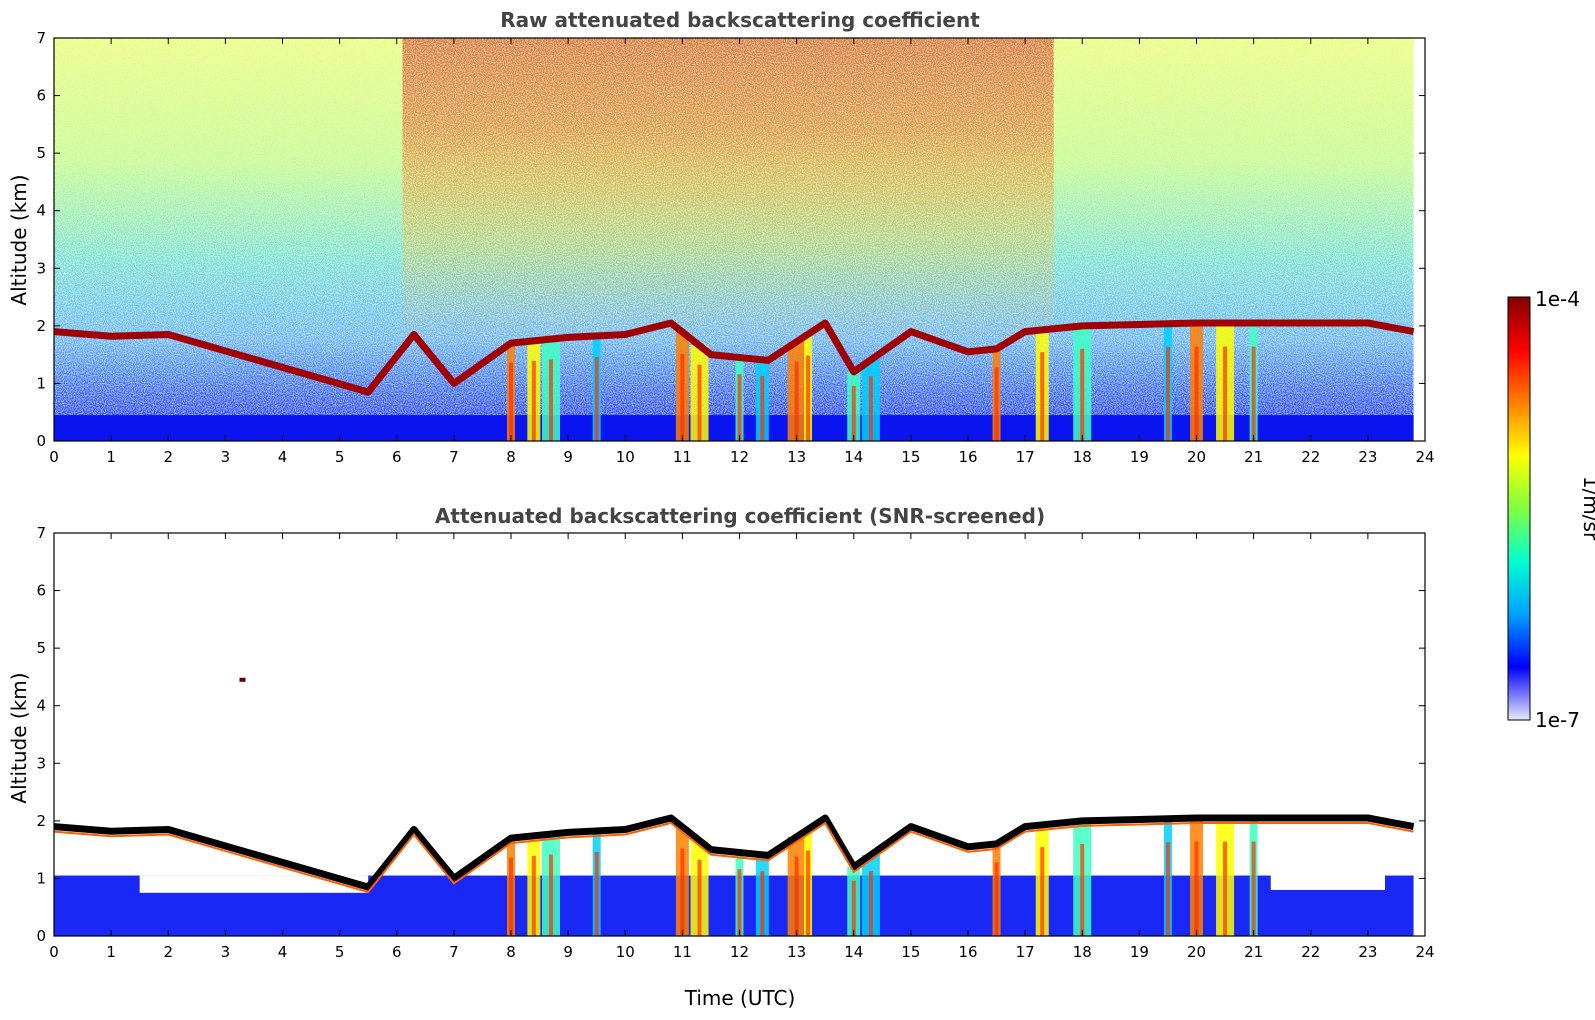  Describe the element at coordinates (1196, 457) in the screenshot. I see `x-tick-label: 20` at that location.